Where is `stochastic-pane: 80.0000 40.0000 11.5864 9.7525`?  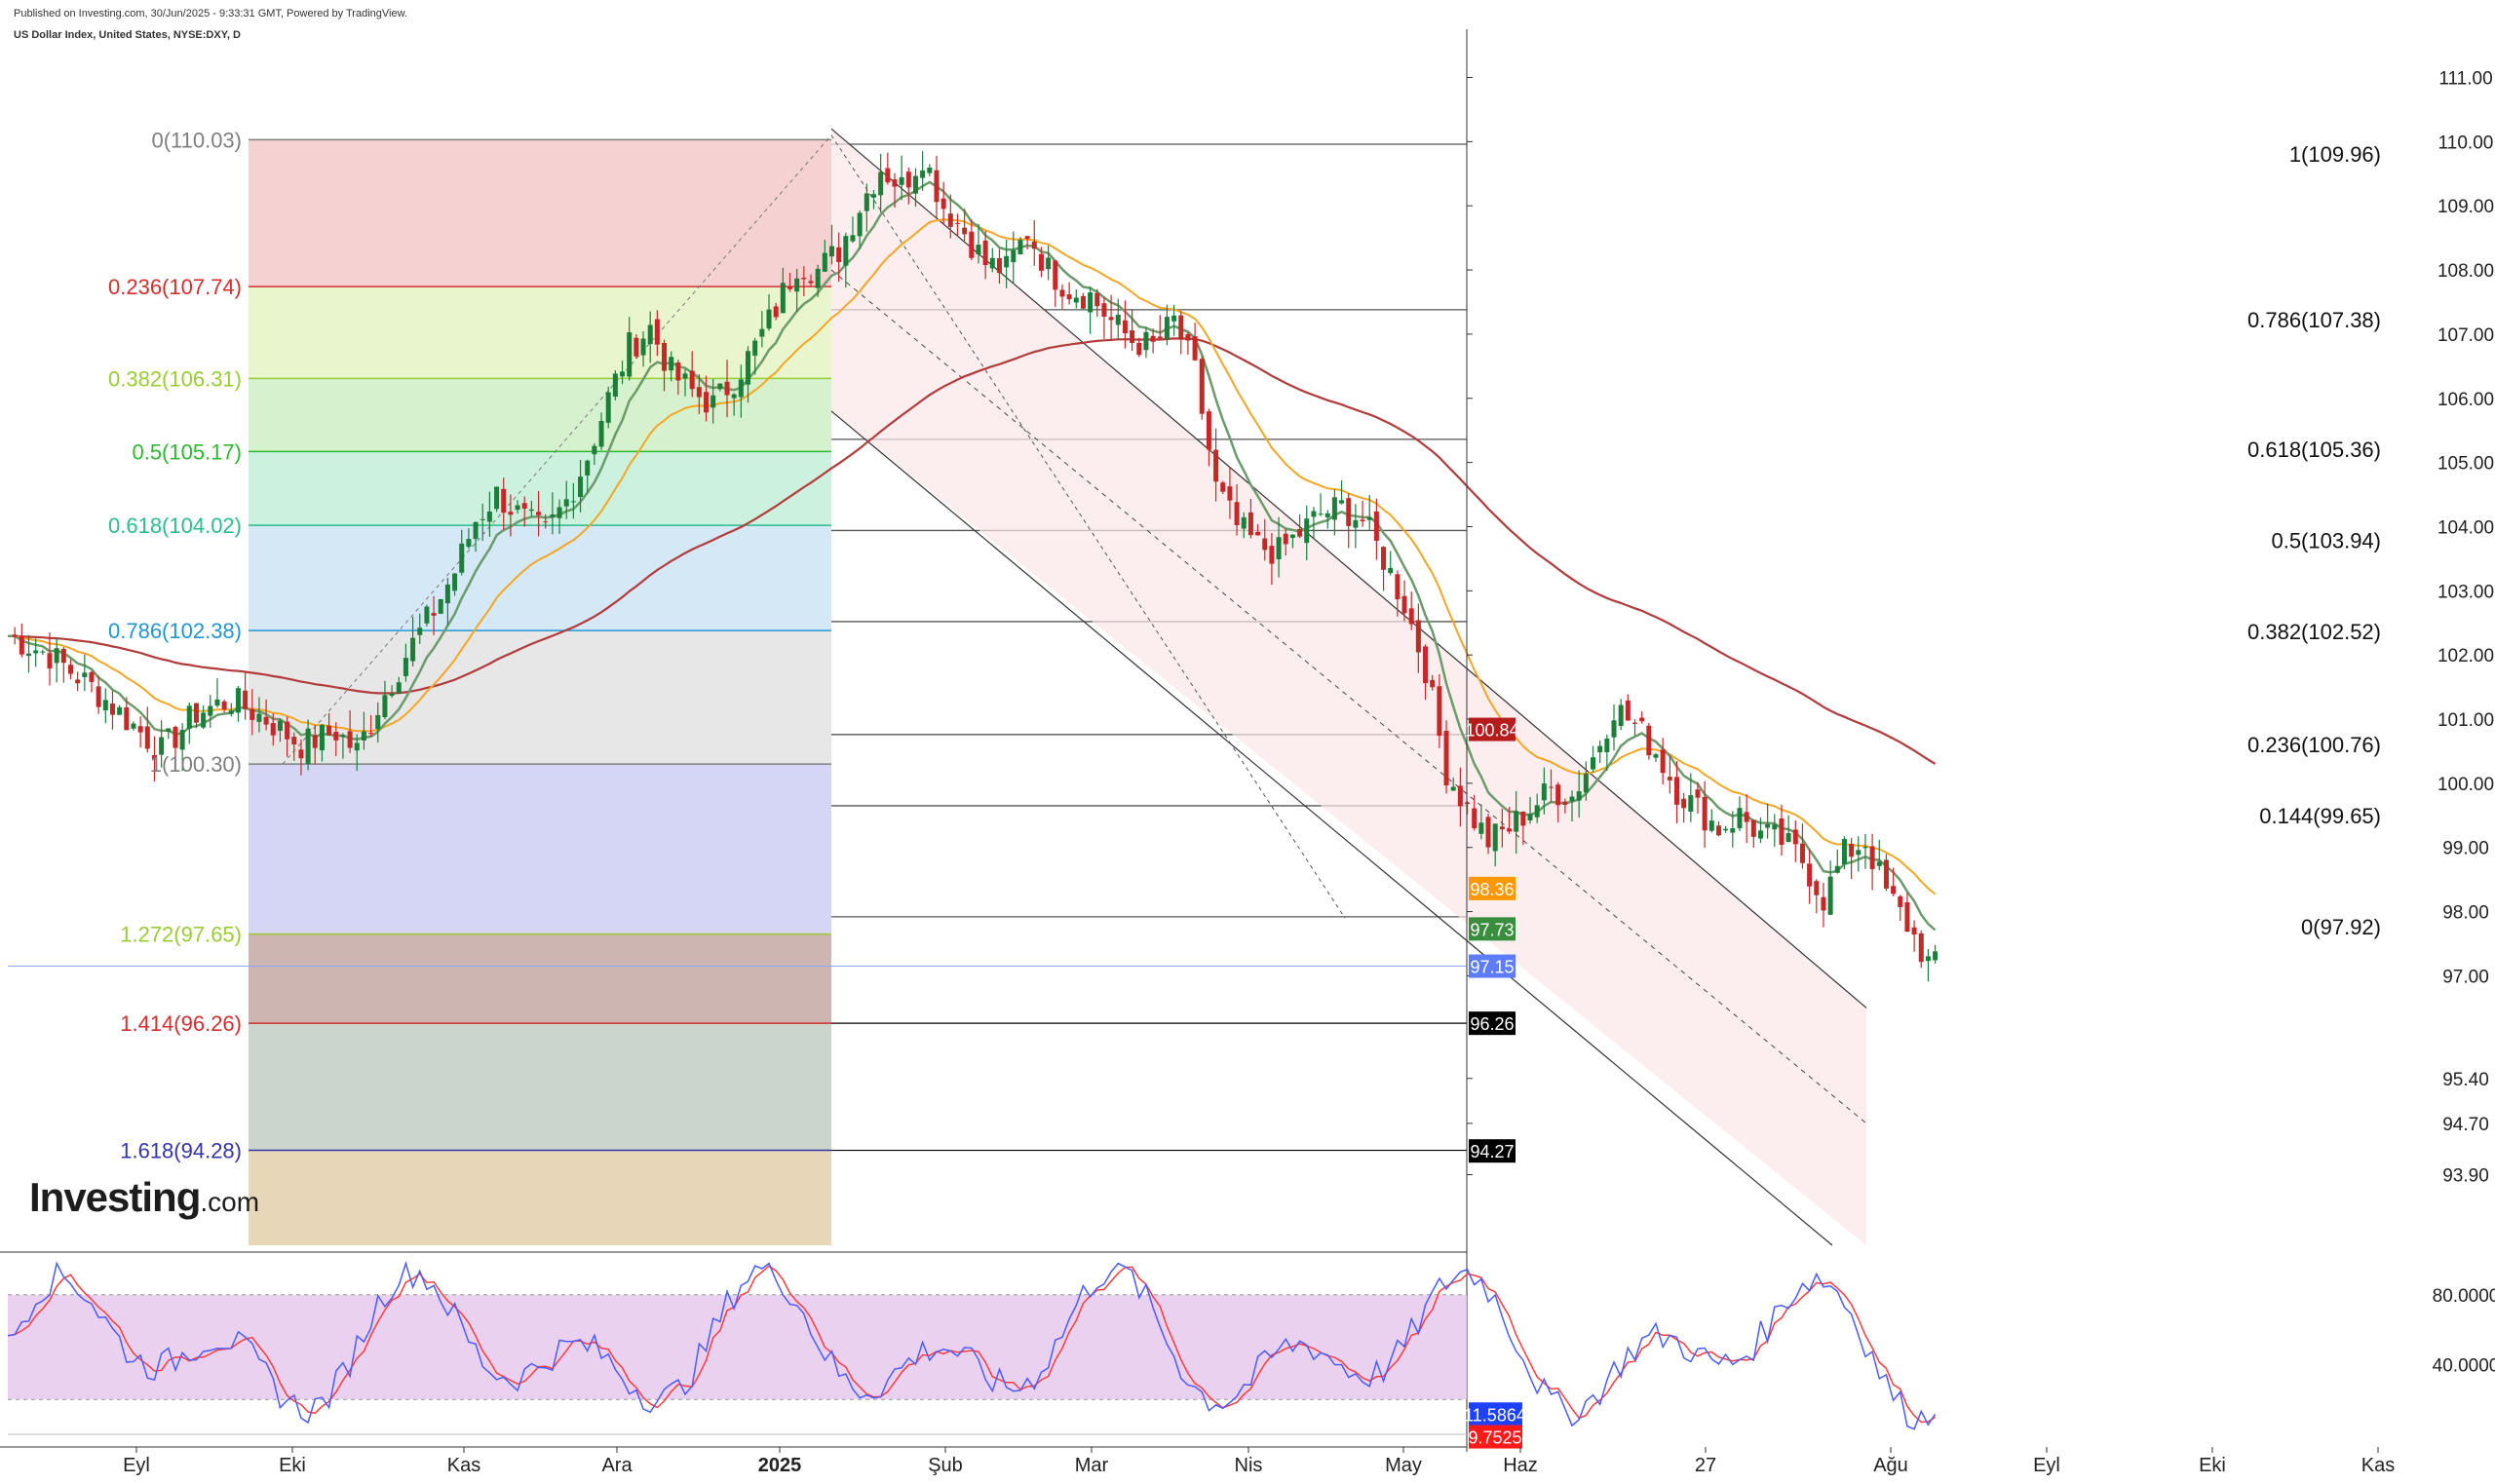 stochastic-pane: 80.0000 40.0000 11.5864 9.7525 is located at coordinates (1247, 1350).